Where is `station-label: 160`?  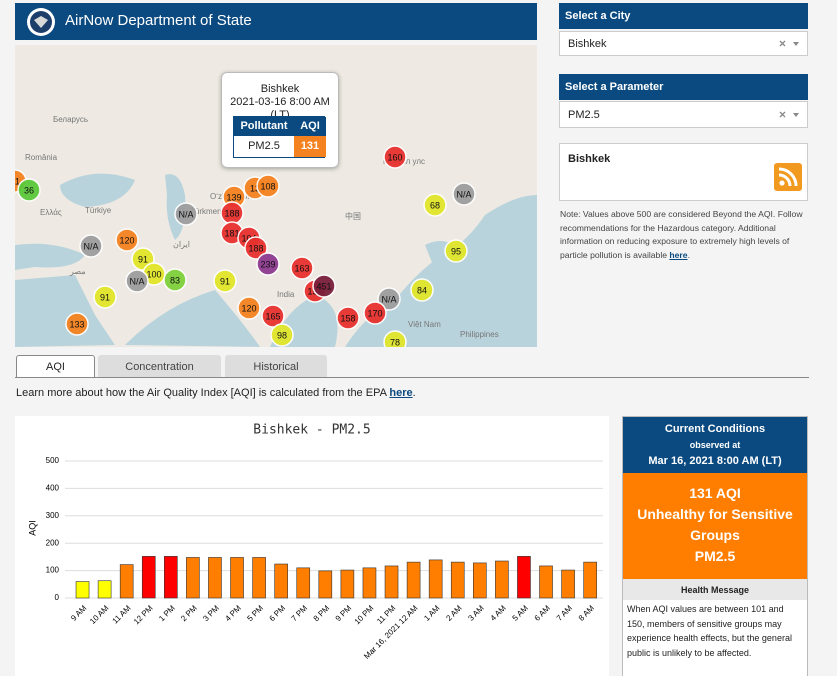 station-label: 160 is located at coordinates (394, 157).